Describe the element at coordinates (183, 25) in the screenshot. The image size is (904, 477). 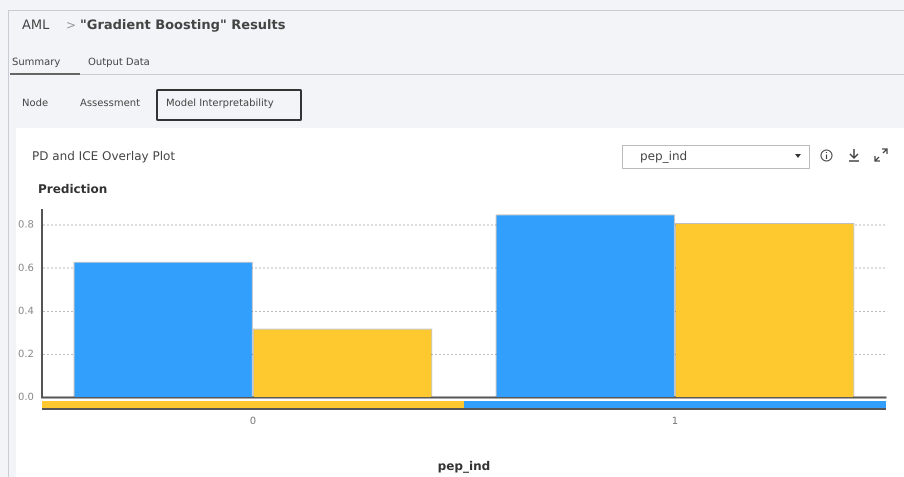
I see `text: "Gradient Boosting" Results` at that location.